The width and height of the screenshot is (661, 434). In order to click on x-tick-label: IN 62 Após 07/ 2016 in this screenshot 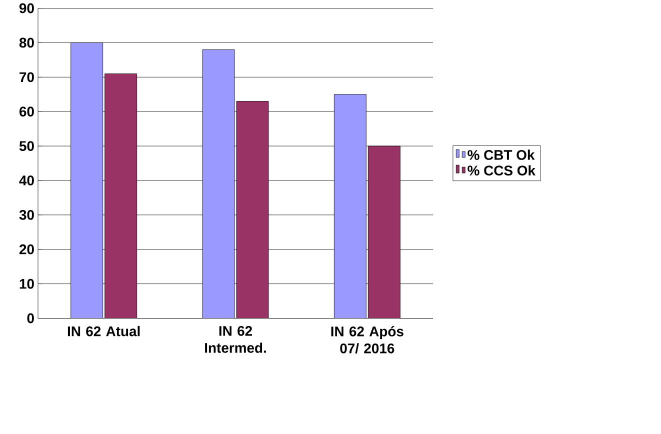, I will do `click(367, 340)`.